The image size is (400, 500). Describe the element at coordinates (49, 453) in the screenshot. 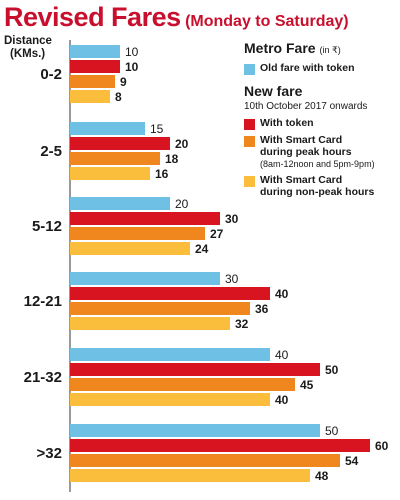

I see `category-label: >32` at that location.